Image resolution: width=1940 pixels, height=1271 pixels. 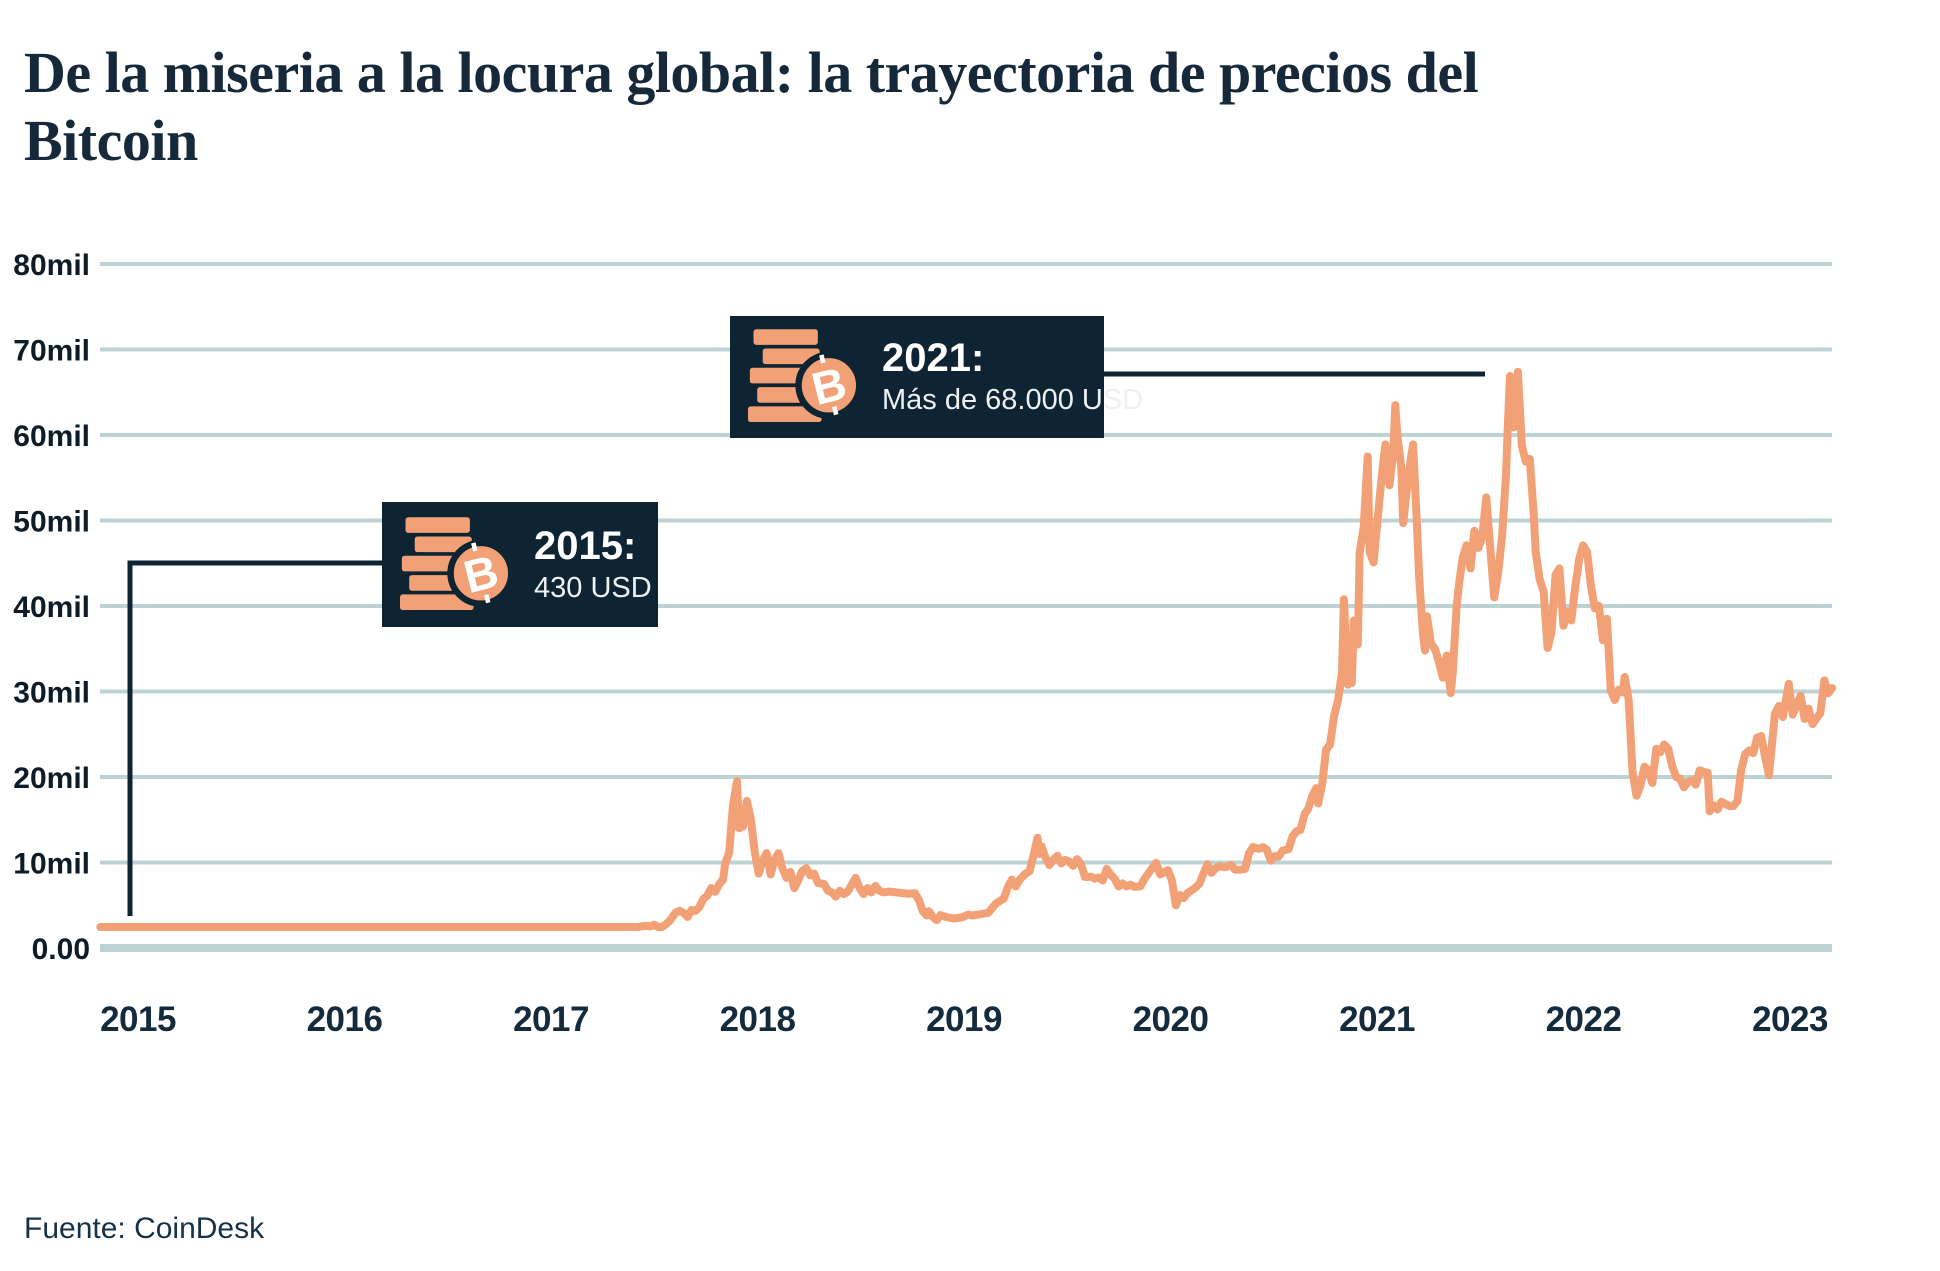 I want to click on annotation-2021-value: Más de 68.000 USD, so click(x=1013, y=400).